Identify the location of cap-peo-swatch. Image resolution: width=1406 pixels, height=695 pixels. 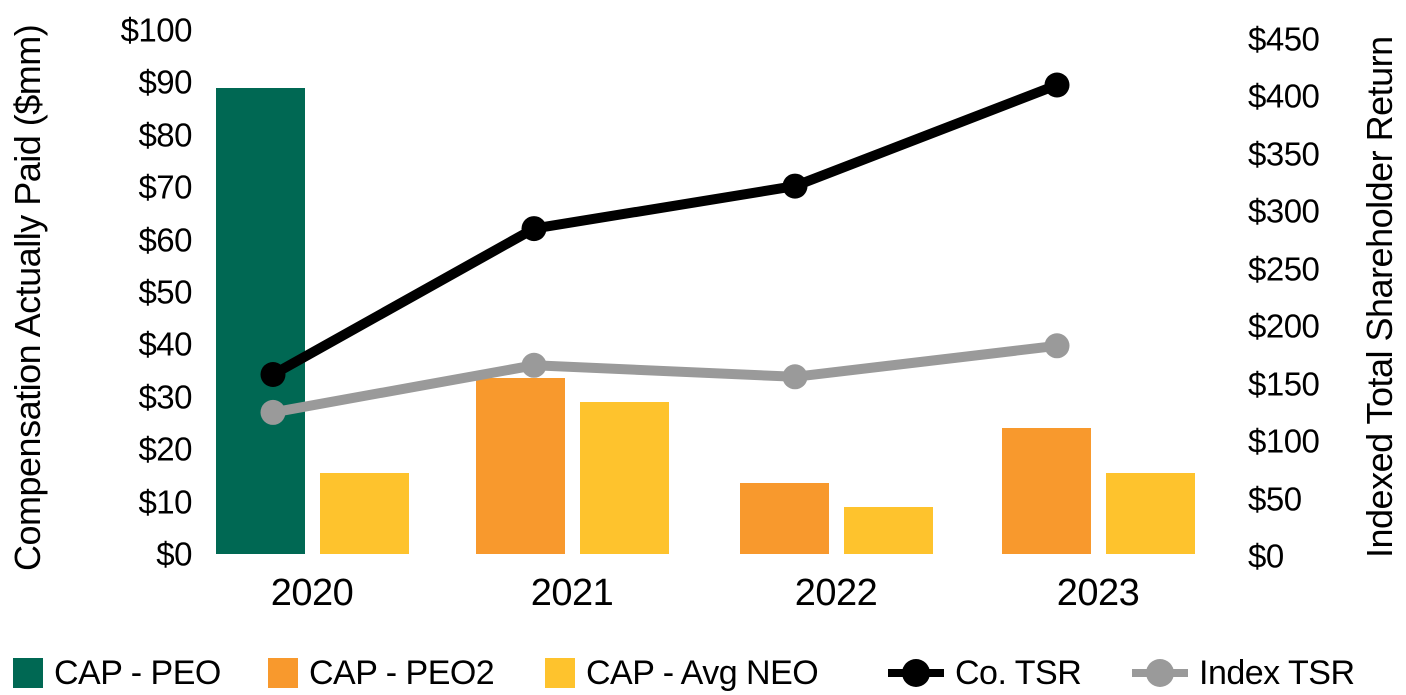
(28, 673).